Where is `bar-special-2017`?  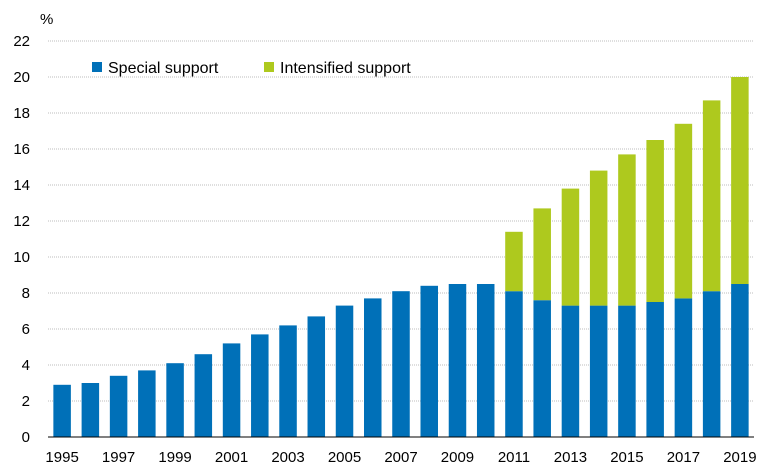
bar-special-2017 is located at coordinates (683, 367).